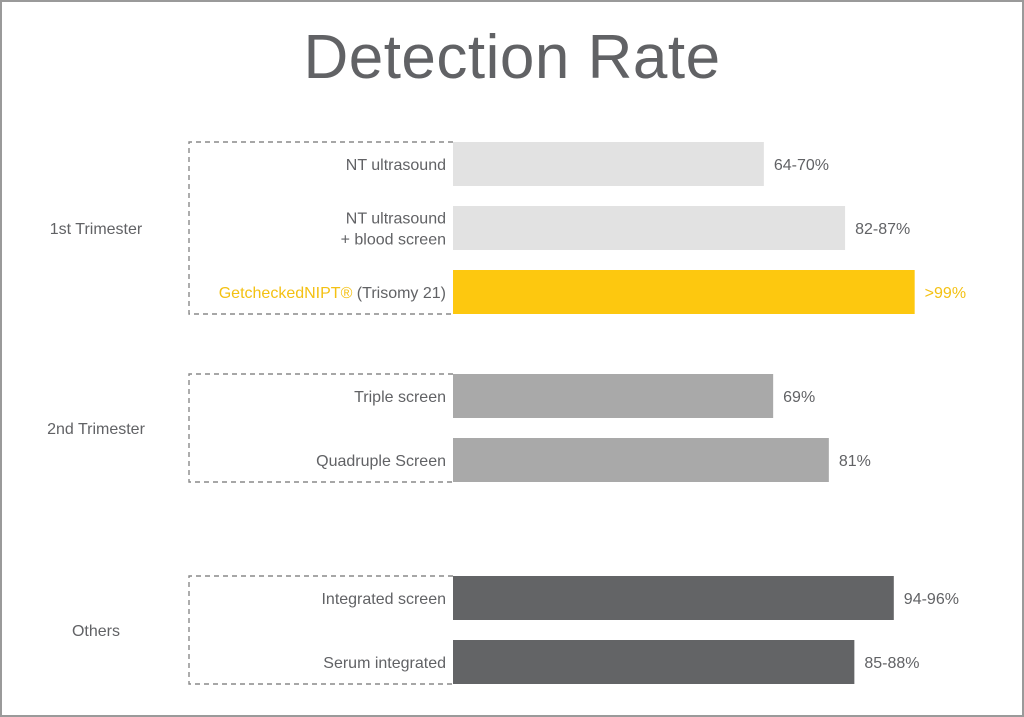 The width and height of the screenshot is (1024, 717). What do you see at coordinates (399, 293) in the screenshot?
I see `category-label-suffix: (Trisomy 21)` at bounding box center [399, 293].